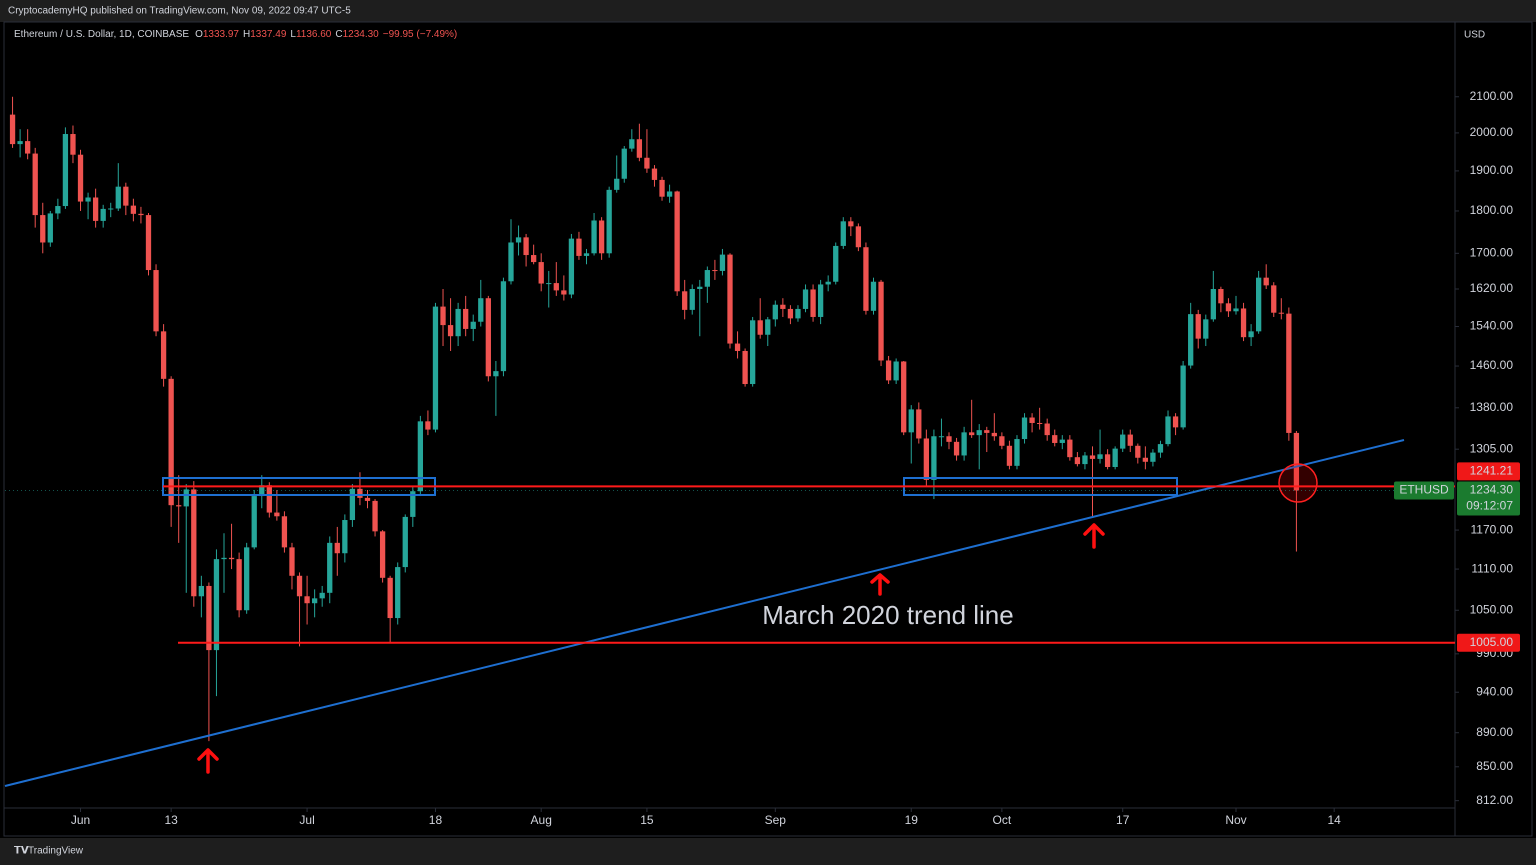  What do you see at coordinates (1489, 506) in the screenshot?
I see `countdown-label: 09:12:07` at bounding box center [1489, 506].